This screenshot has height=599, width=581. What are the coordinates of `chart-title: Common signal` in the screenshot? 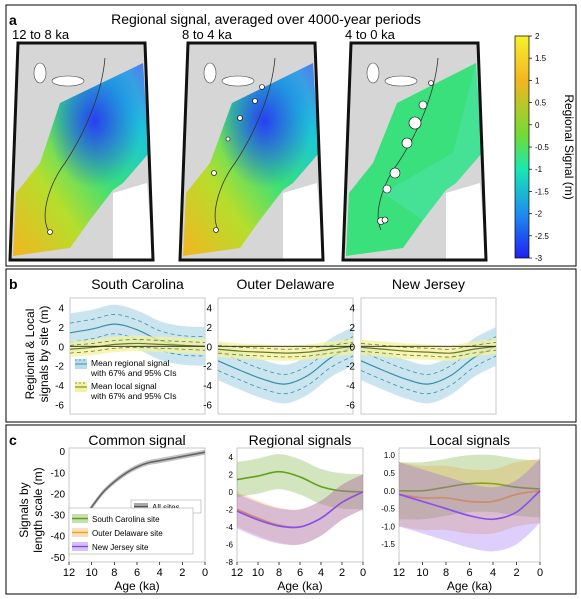 It's located at (136, 440).